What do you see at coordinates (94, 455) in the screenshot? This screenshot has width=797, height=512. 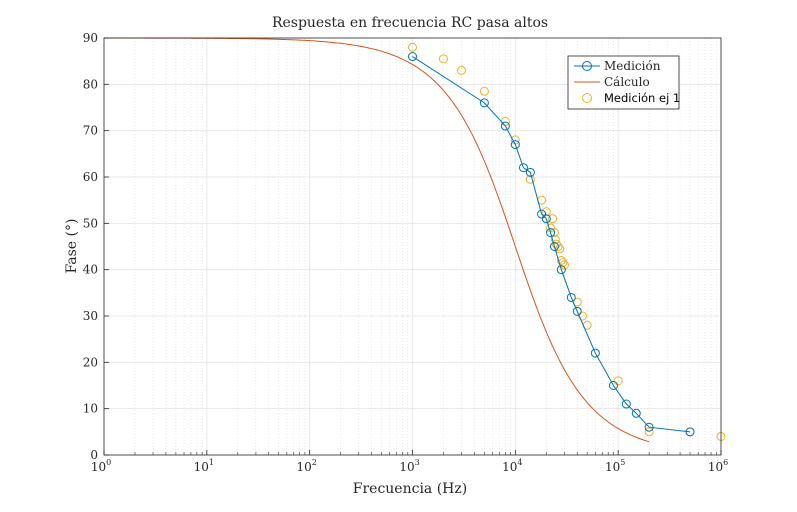 I see `y-tick-label: 0` at bounding box center [94, 455].